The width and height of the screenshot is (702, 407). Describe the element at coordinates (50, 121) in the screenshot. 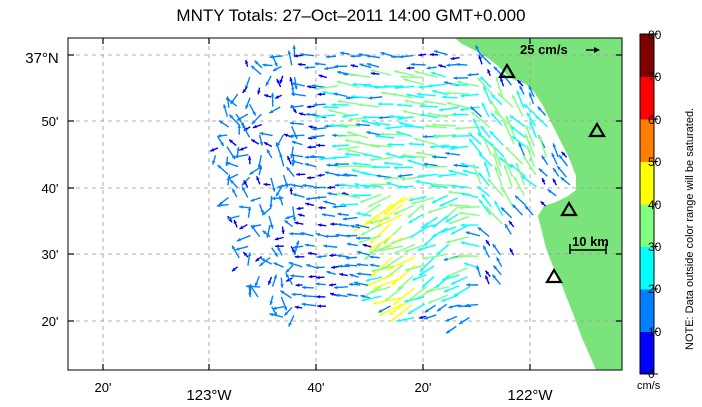

I see `lat-label-50: 50'` at that location.